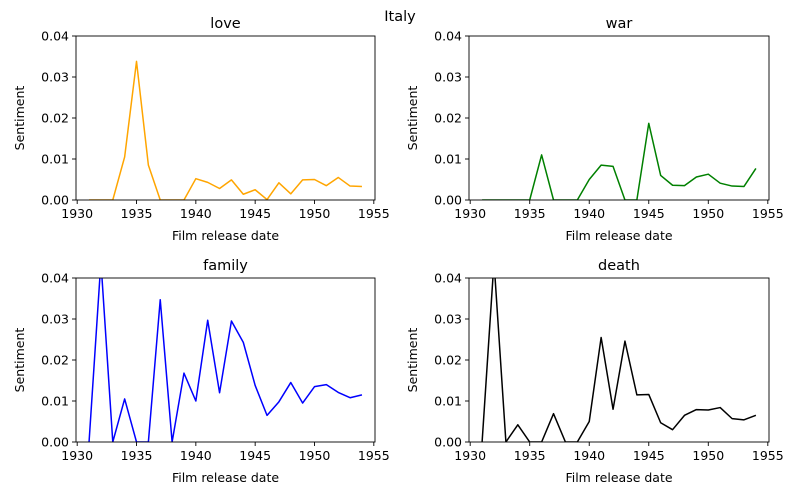 The width and height of the screenshot is (800, 500). I want to click on love-ytick-label: 0.01, so click(55, 159).